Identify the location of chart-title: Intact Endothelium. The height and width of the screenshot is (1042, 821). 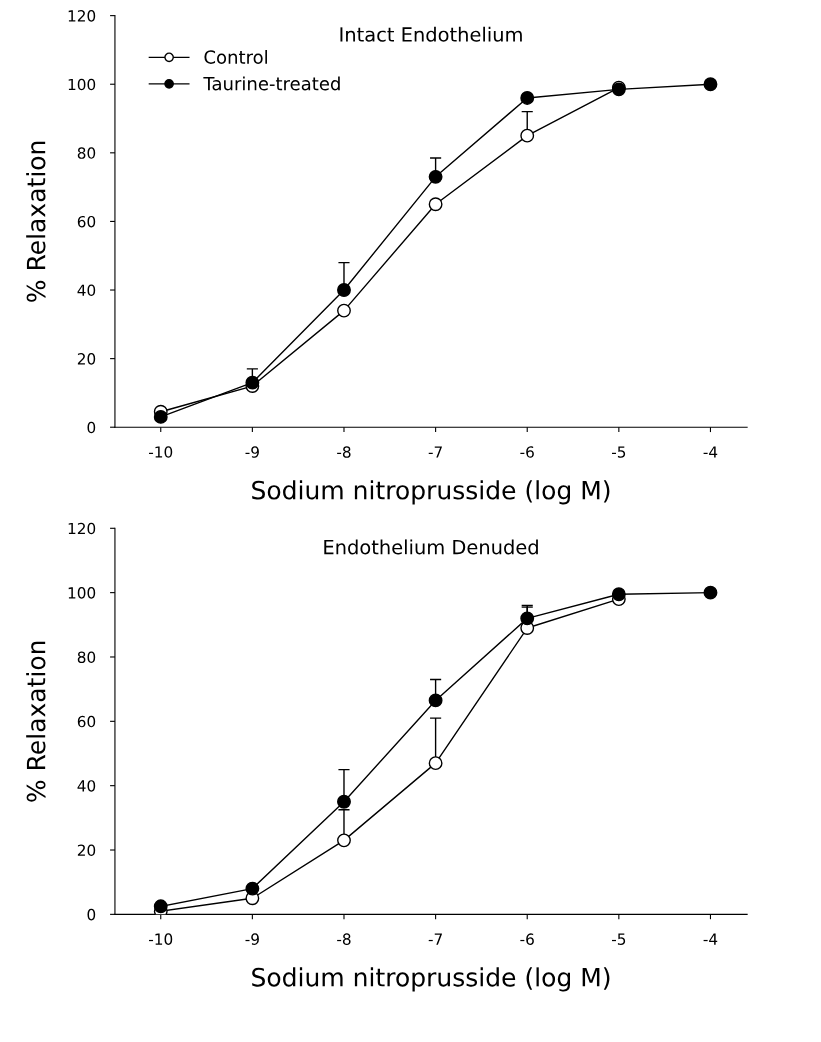
(431, 34).